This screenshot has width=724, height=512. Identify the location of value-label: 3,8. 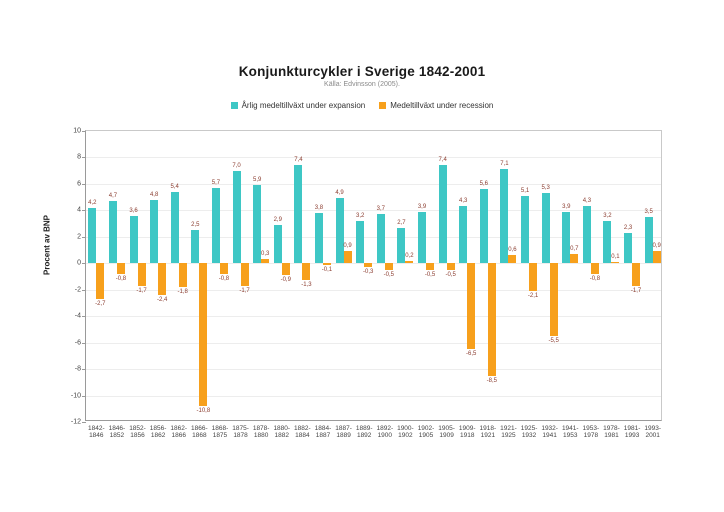
(319, 208).